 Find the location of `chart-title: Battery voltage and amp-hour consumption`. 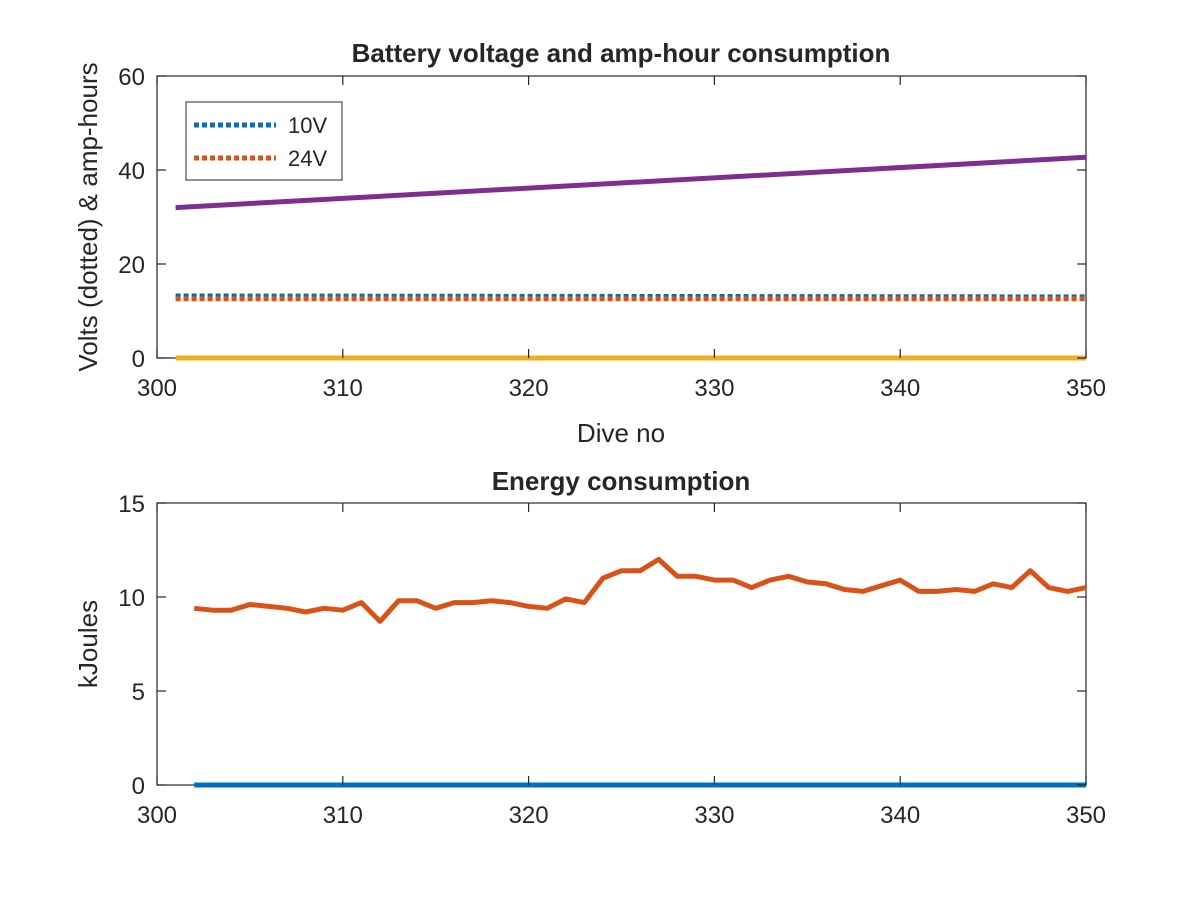

chart-title: Battery voltage and amp-hour consumption is located at coordinates (621, 53).